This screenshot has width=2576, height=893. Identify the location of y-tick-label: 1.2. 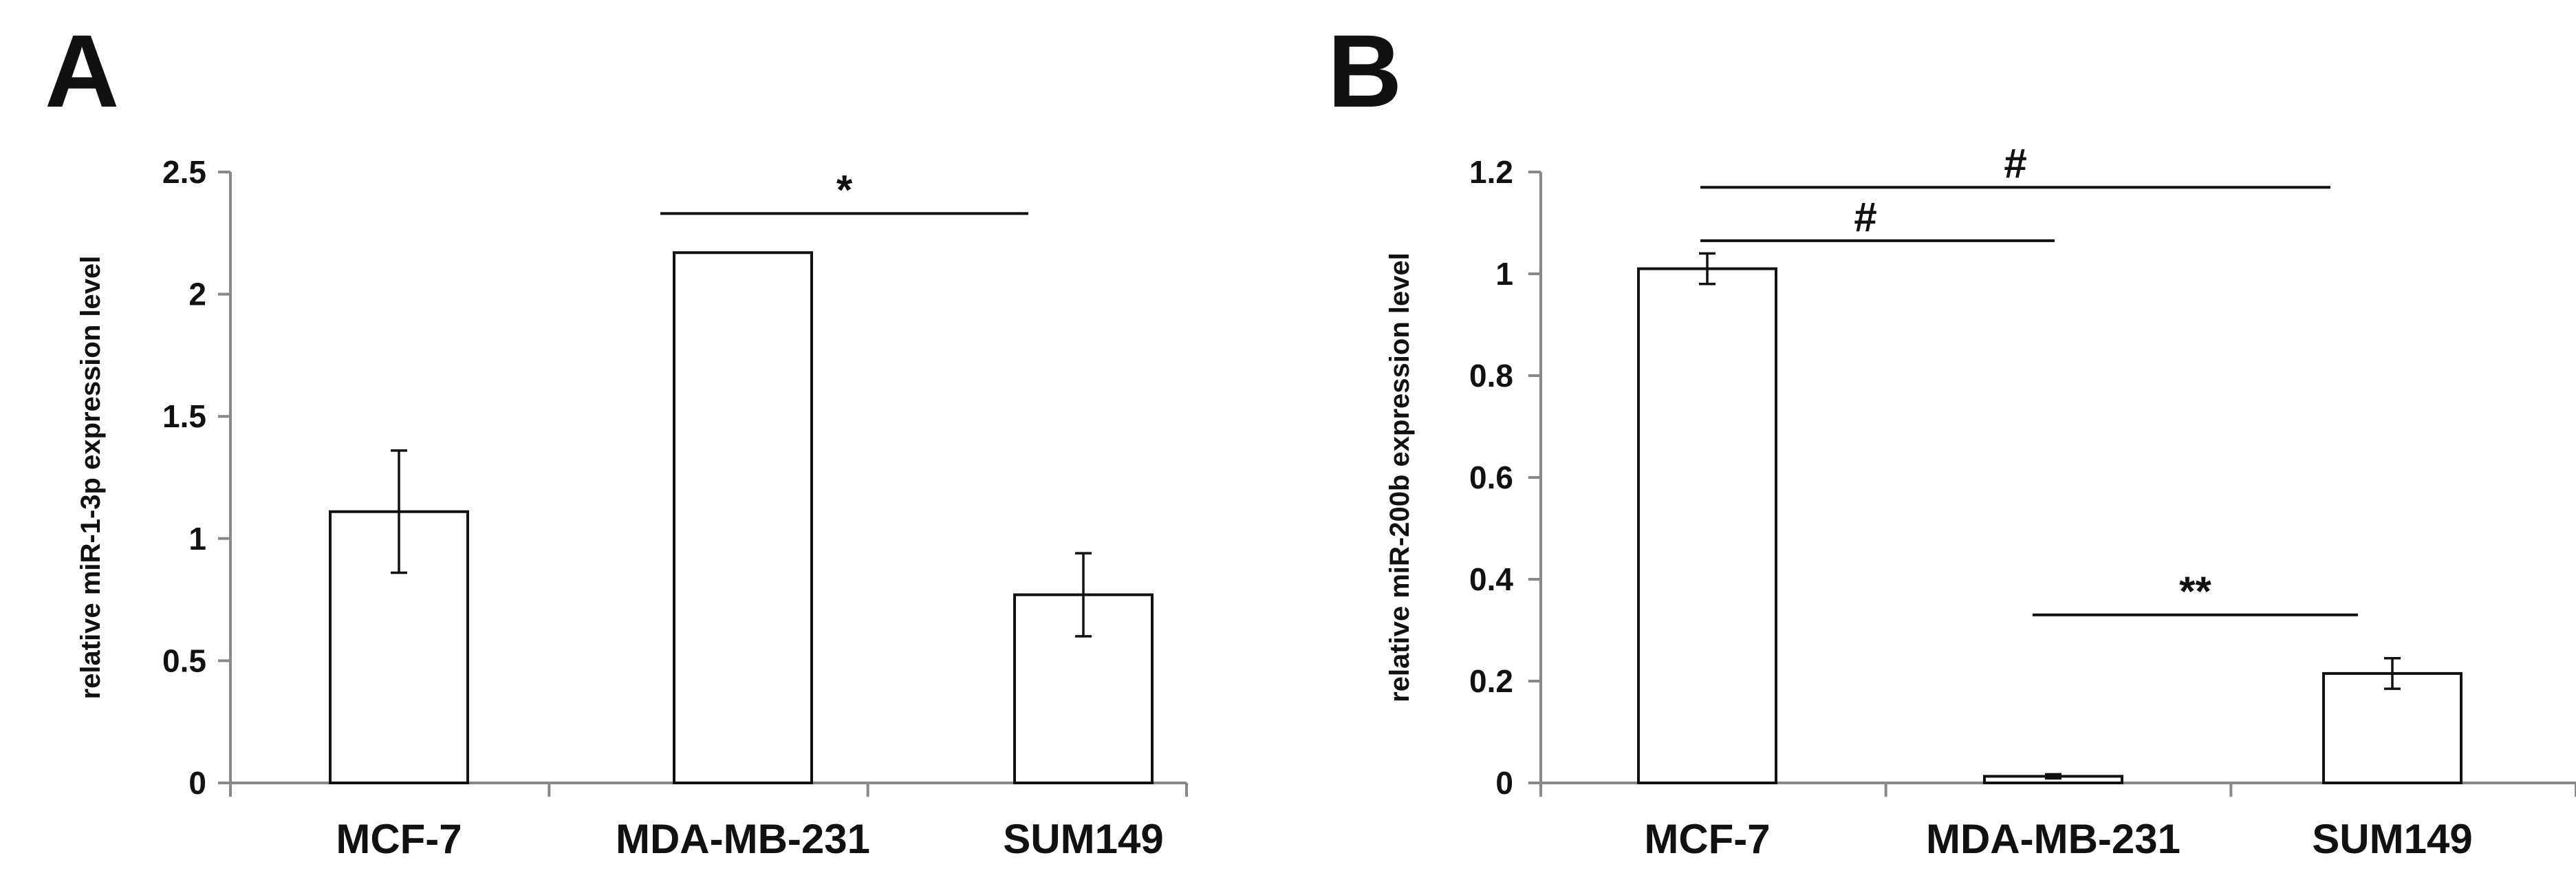
(1491, 172).